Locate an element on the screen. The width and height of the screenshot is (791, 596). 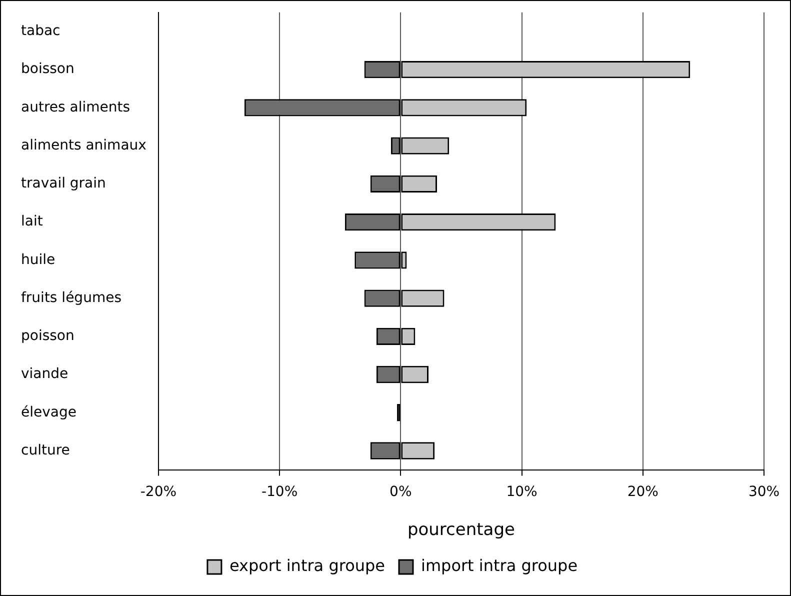
legend-label: import intra groupe is located at coordinates (499, 566).